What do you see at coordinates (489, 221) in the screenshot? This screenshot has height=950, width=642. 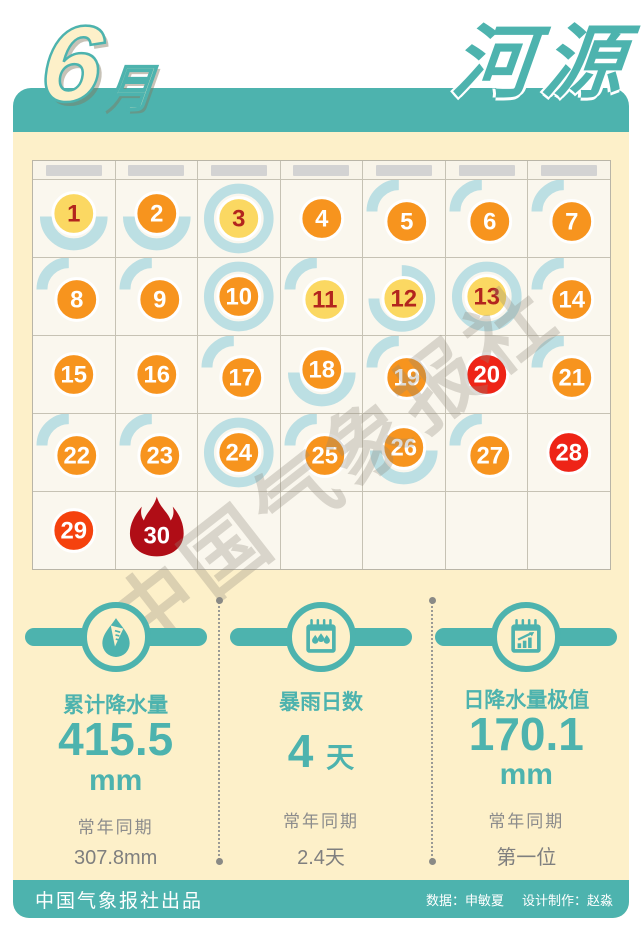 I see `svg-text: 6` at bounding box center [489, 221].